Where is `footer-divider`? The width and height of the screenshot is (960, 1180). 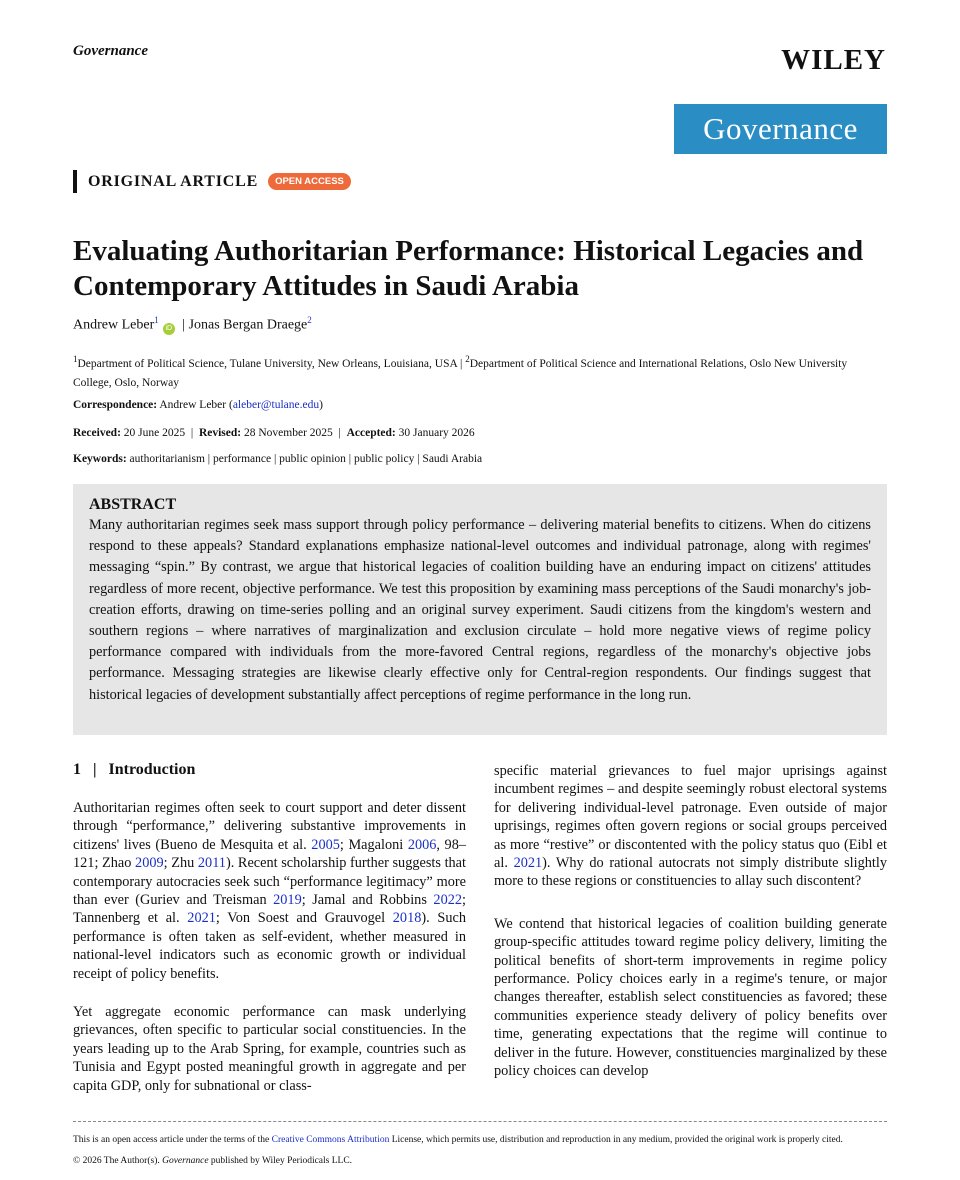
footer-divider is located at coordinates (480, 1121).